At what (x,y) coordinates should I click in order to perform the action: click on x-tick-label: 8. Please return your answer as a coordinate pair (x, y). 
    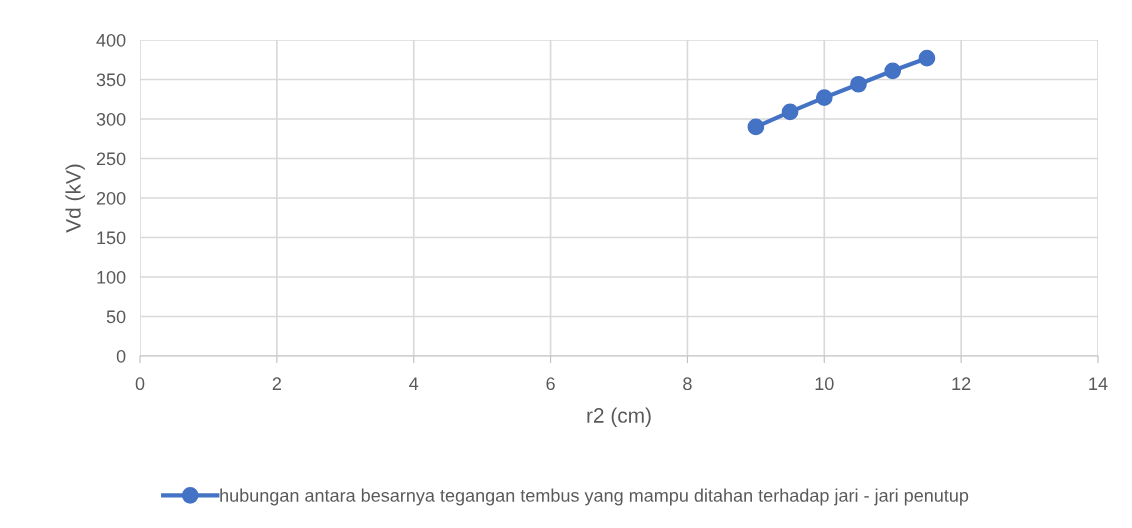
    Looking at the image, I should click on (687, 384).